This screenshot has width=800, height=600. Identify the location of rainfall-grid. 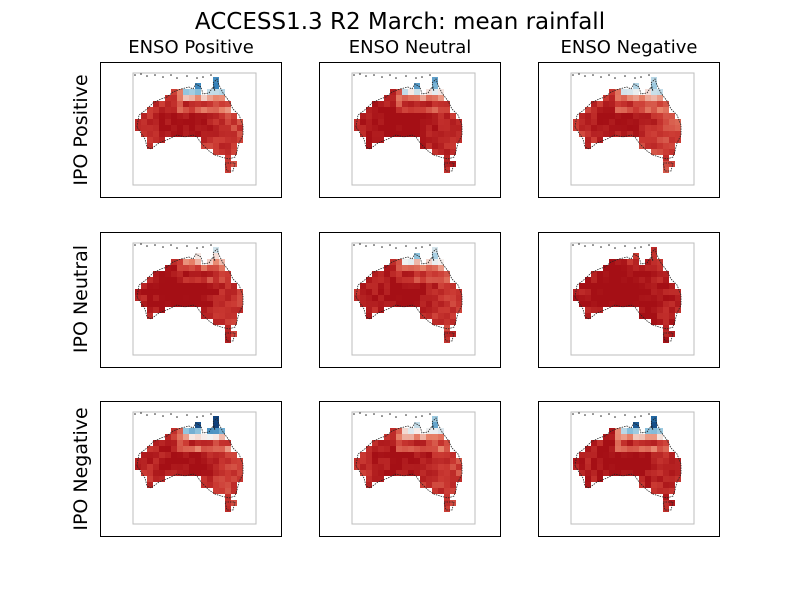
(408, 295).